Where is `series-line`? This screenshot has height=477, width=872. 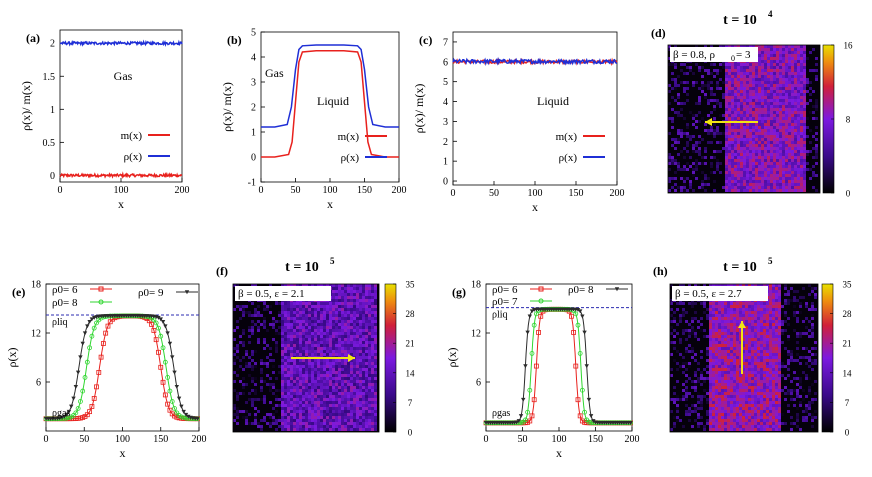
series-line is located at coordinates (122, 367).